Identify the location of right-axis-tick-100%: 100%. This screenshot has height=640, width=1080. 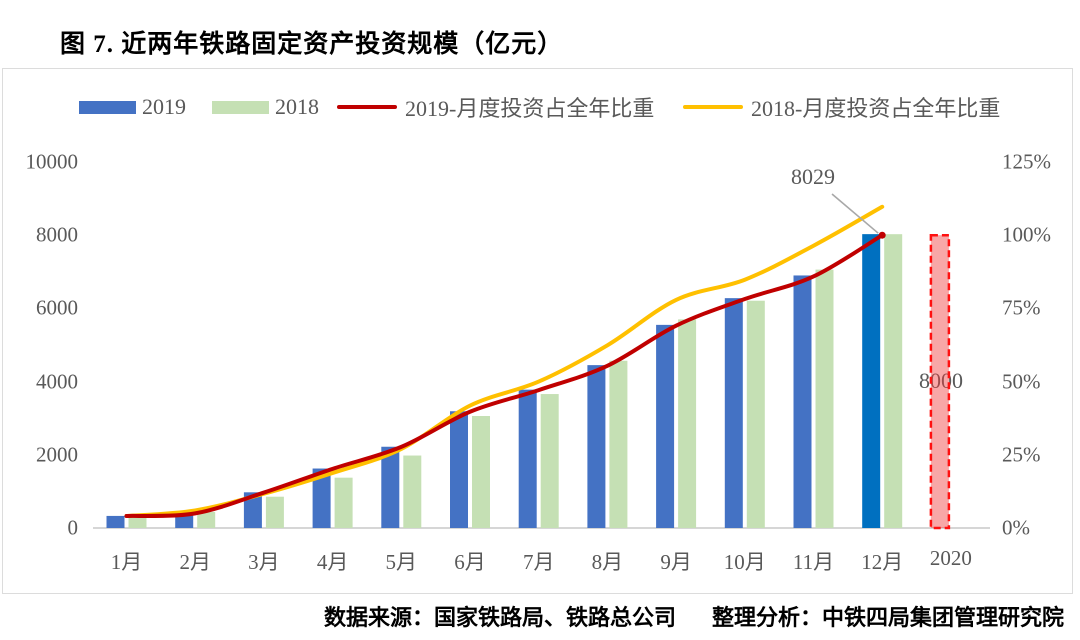
(1026, 234).